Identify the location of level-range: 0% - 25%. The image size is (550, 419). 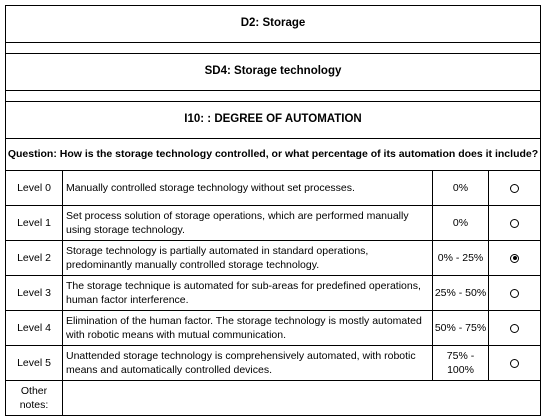
(460, 258).